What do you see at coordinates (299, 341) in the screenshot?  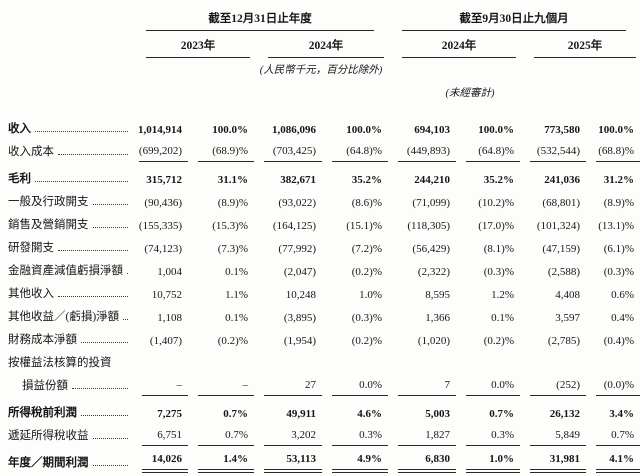 I see `cell-value: (1,954)` at bounding box center [299, 341].